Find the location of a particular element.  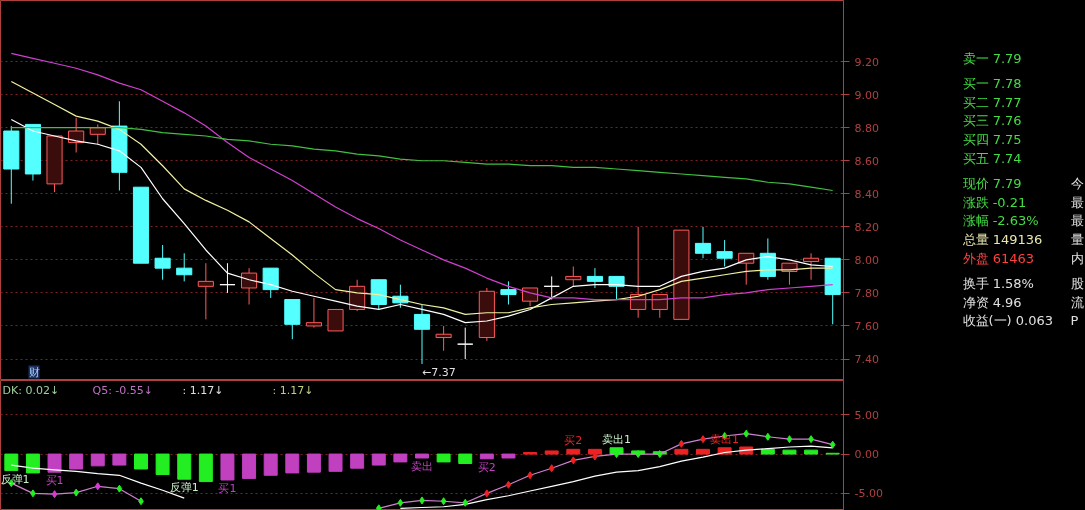

category-label: 买三 7.76 is located at coordinates (992, 121).